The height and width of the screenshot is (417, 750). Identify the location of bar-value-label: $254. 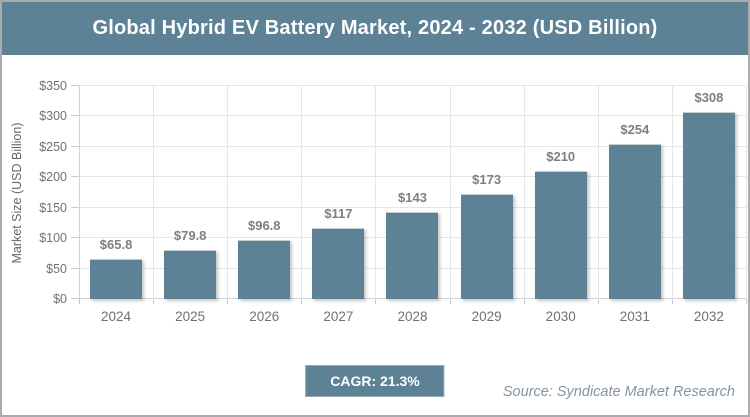
(635, 130).